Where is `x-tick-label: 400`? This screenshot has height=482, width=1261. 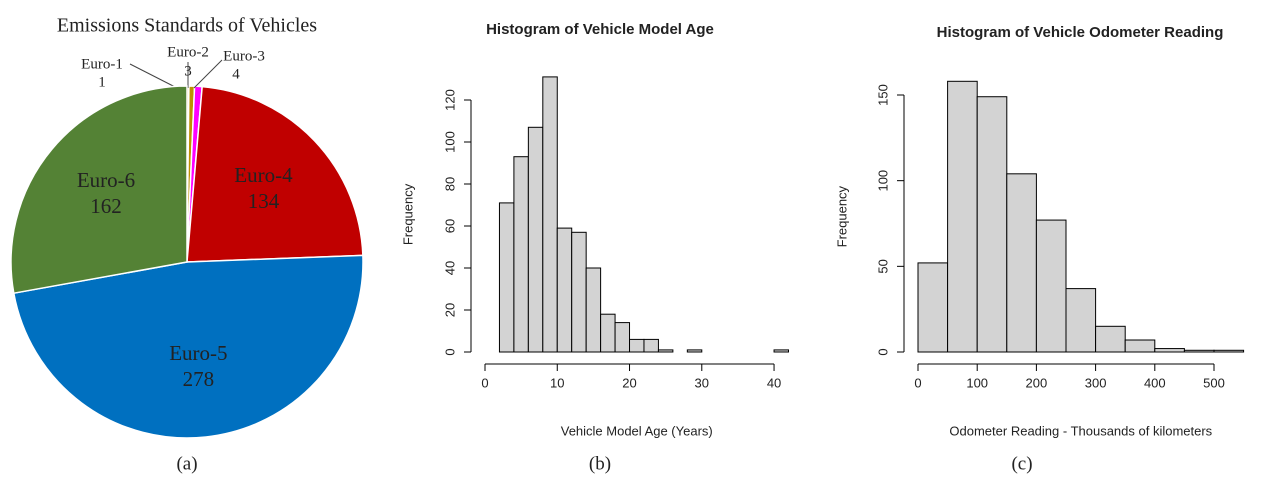 x-tick-label: 400 is located at coordinates (1155, 382).